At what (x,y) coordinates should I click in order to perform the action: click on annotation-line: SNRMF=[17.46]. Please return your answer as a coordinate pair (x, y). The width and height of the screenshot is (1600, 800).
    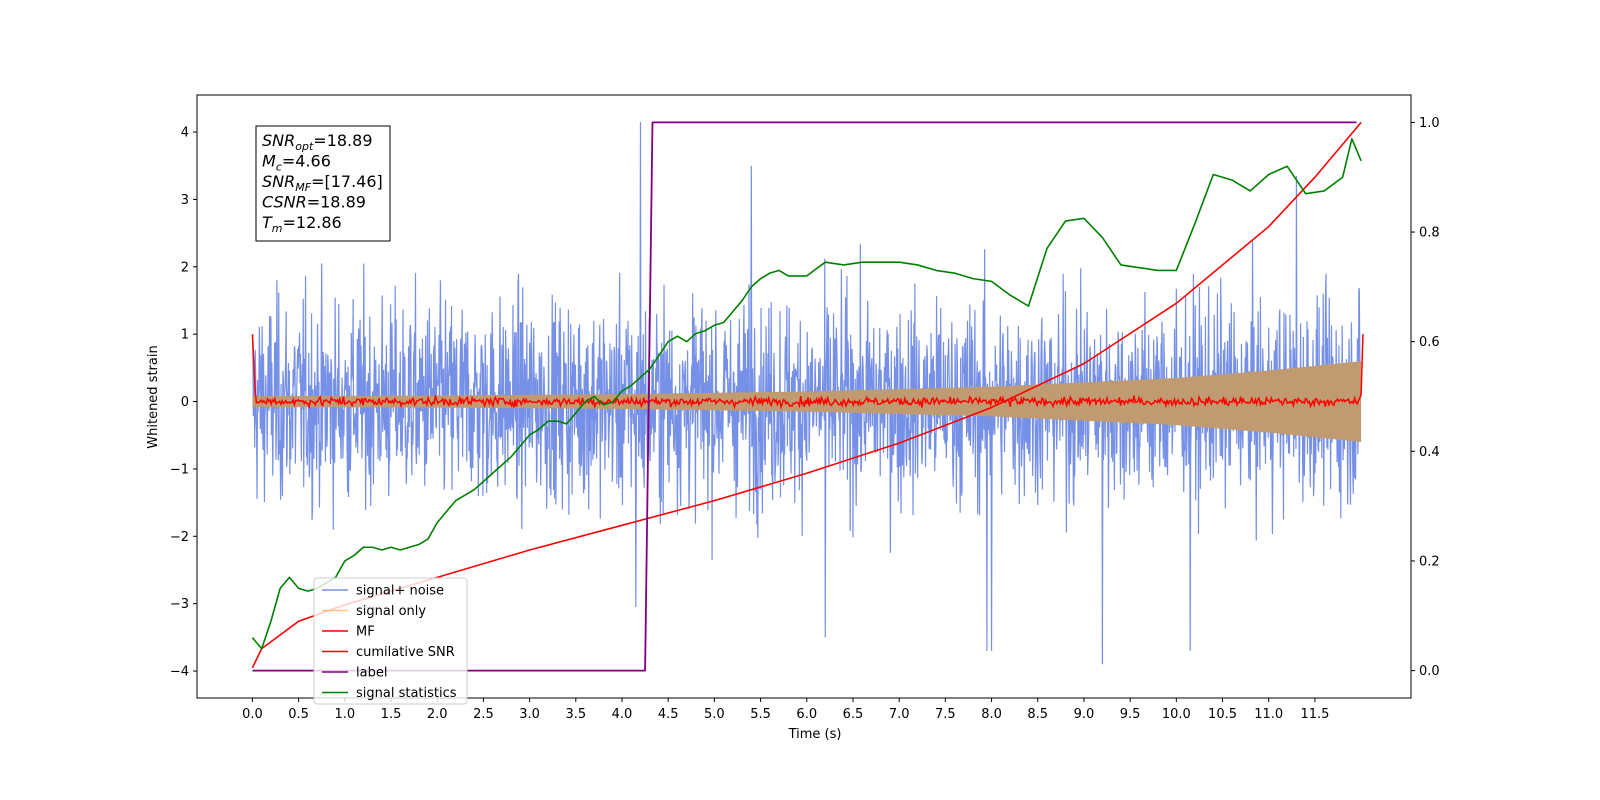
    Looking at the image, I should click on (322, 183).